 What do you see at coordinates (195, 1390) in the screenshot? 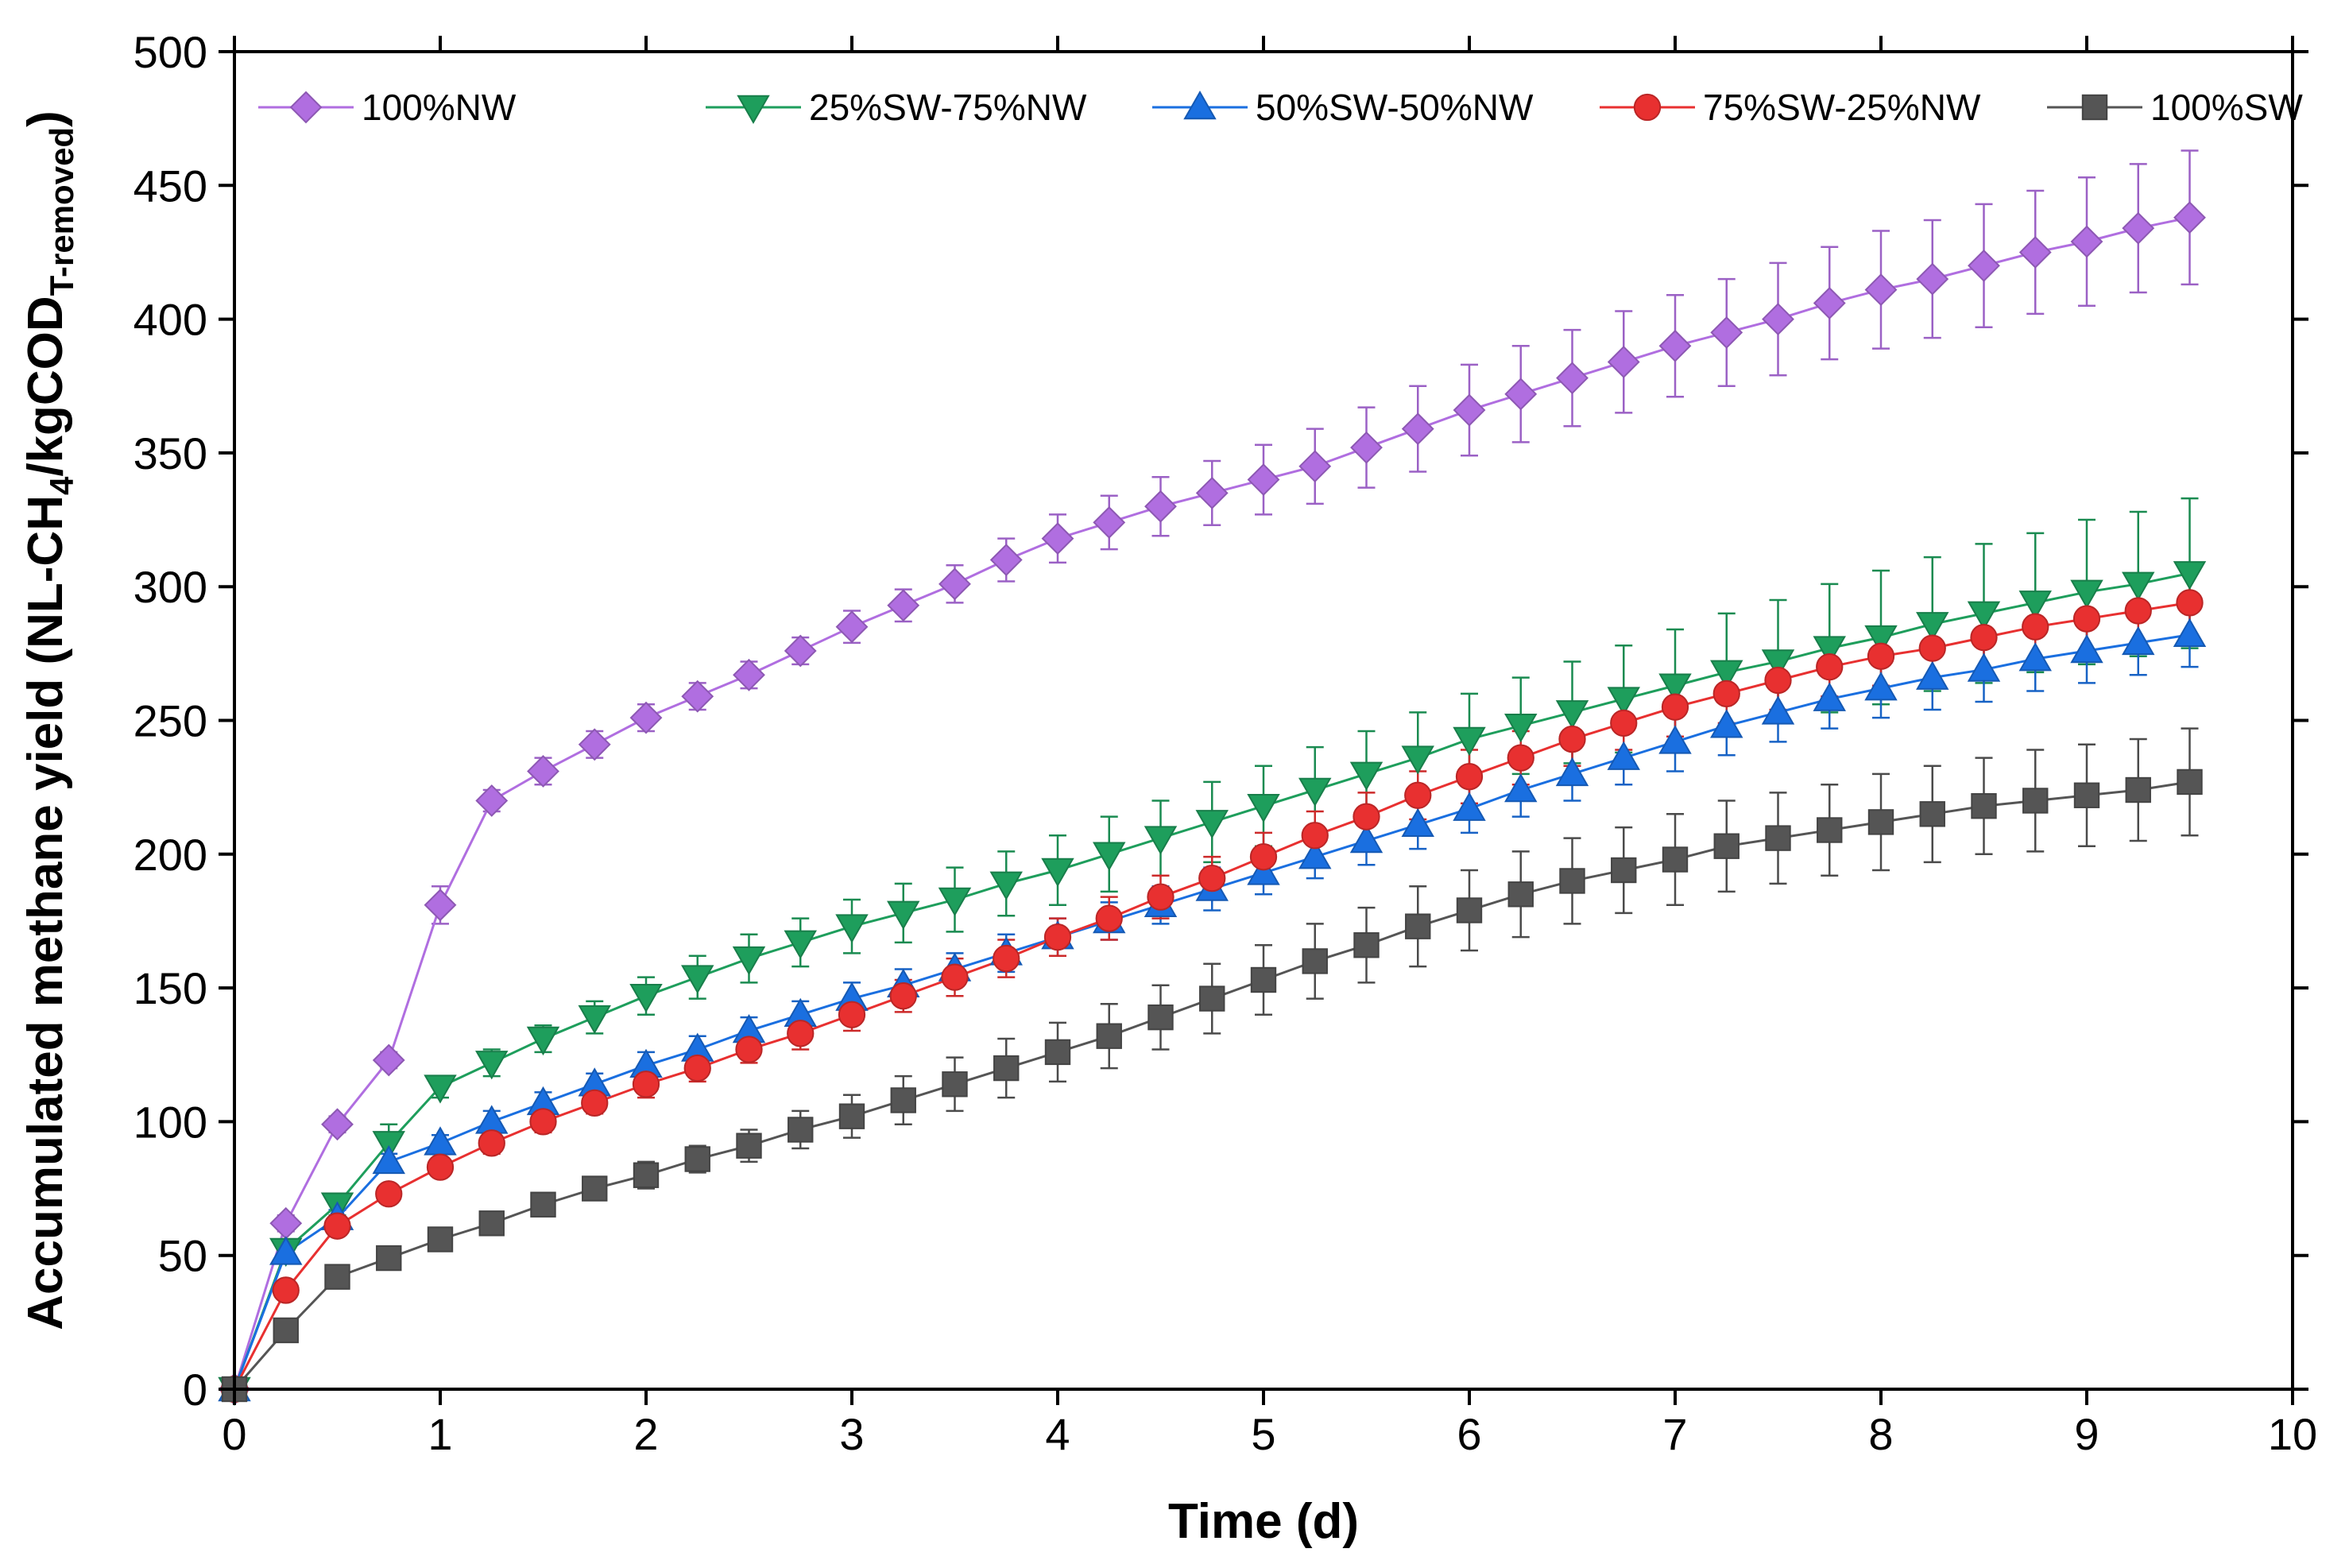
I see `y-tick-label: 0` at bounding box center [195, 1390].